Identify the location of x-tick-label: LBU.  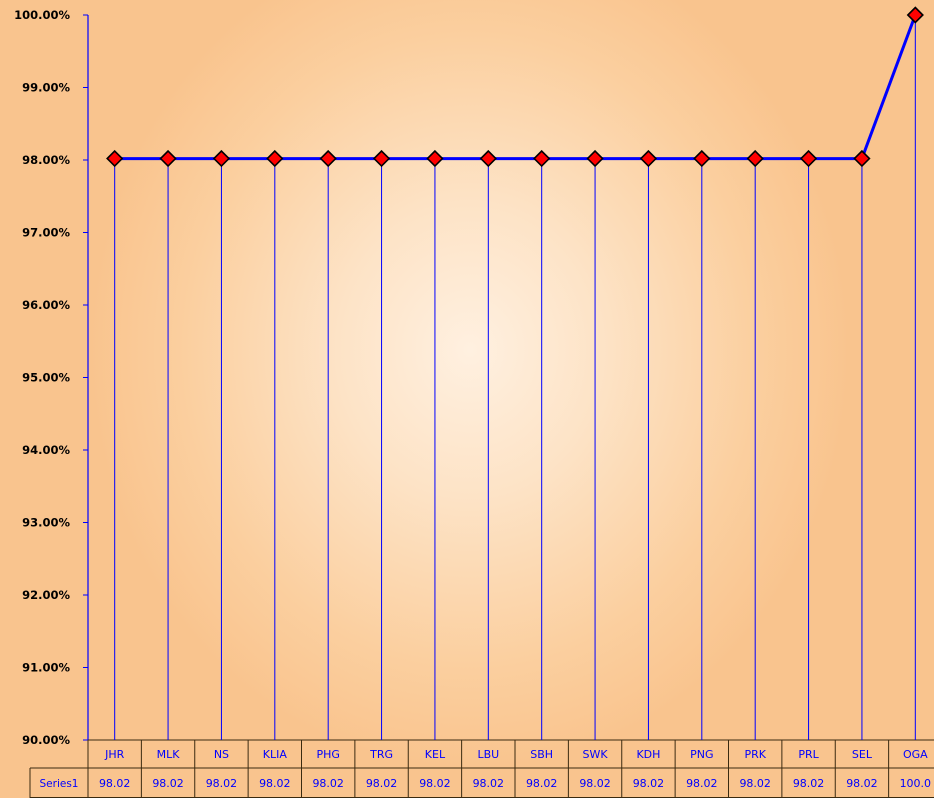
(488, 754).